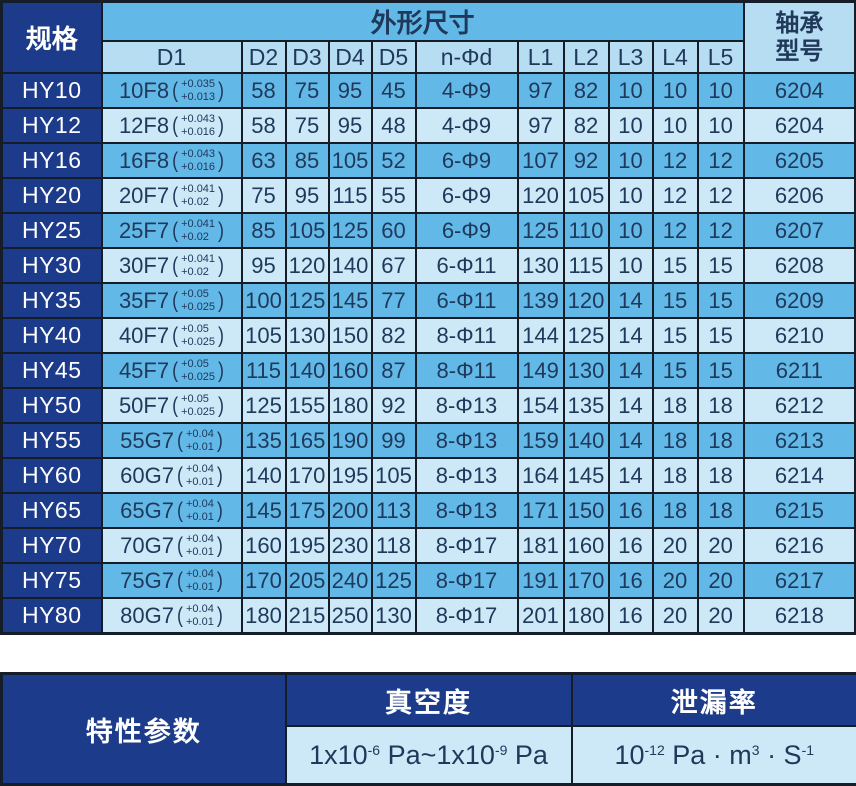 The height and width of the screenshot is (786, 856). I want to click on d1-value: 16F8(+0.043+0.016), so click(171, 161).